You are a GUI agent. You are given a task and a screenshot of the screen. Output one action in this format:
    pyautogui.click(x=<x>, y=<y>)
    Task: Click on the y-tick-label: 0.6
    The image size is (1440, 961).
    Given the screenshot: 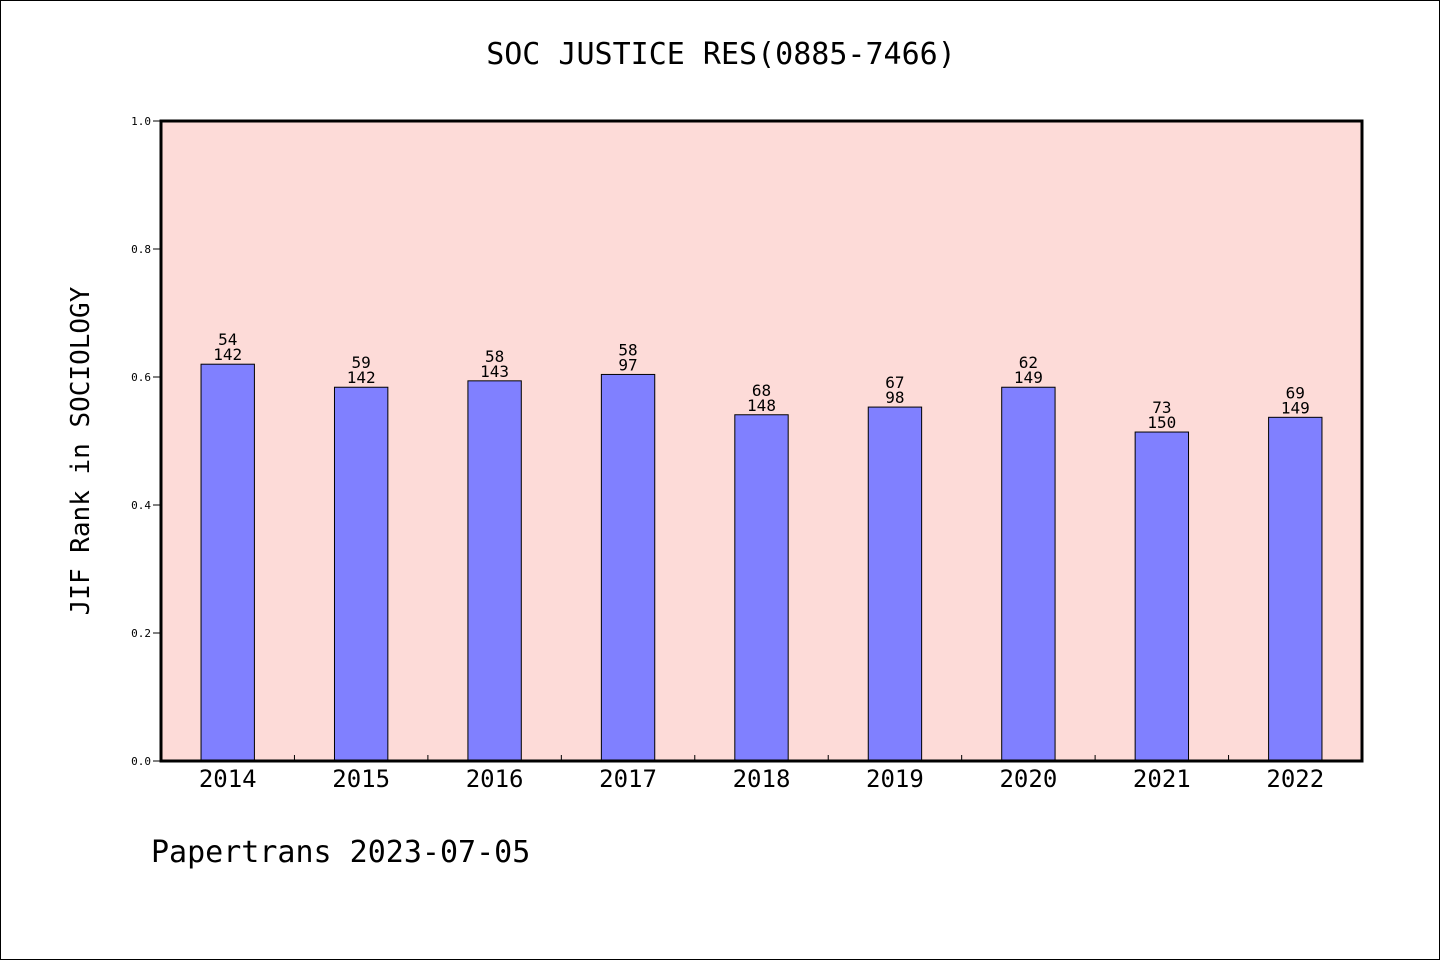 What is the action you would take?
    pyautogui.click(x=141, y=377)
    